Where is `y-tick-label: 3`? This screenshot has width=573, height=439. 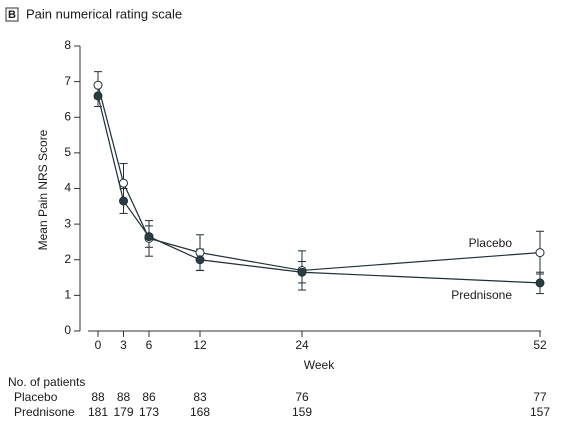 y-tick-label: 3 is located at coordinates (67, 223).